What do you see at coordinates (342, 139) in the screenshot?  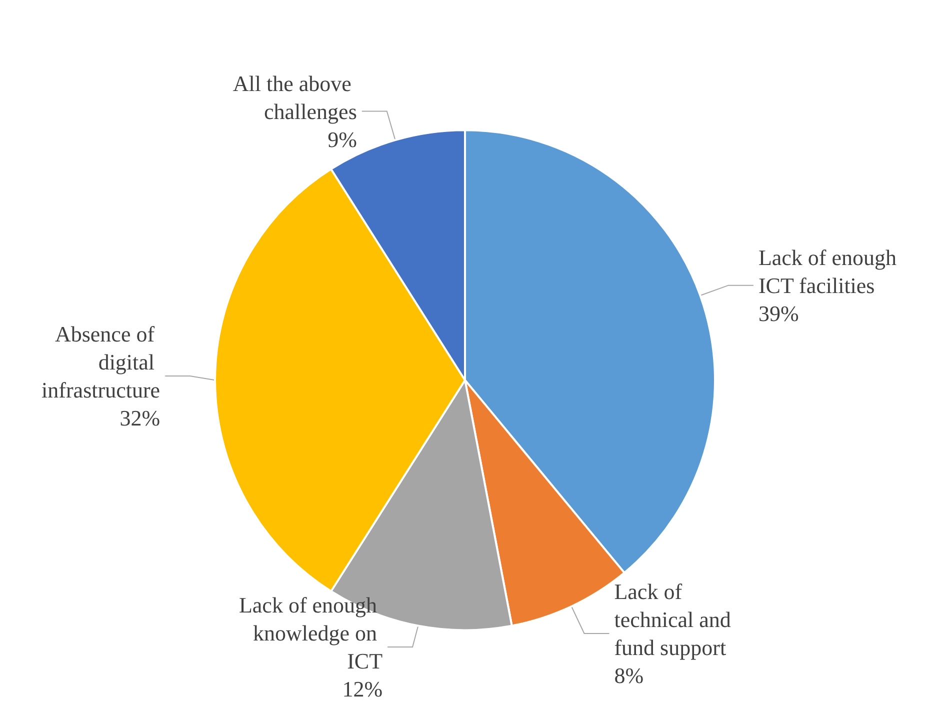 I see `data-label: 9%` at bounding box center [342, 139].